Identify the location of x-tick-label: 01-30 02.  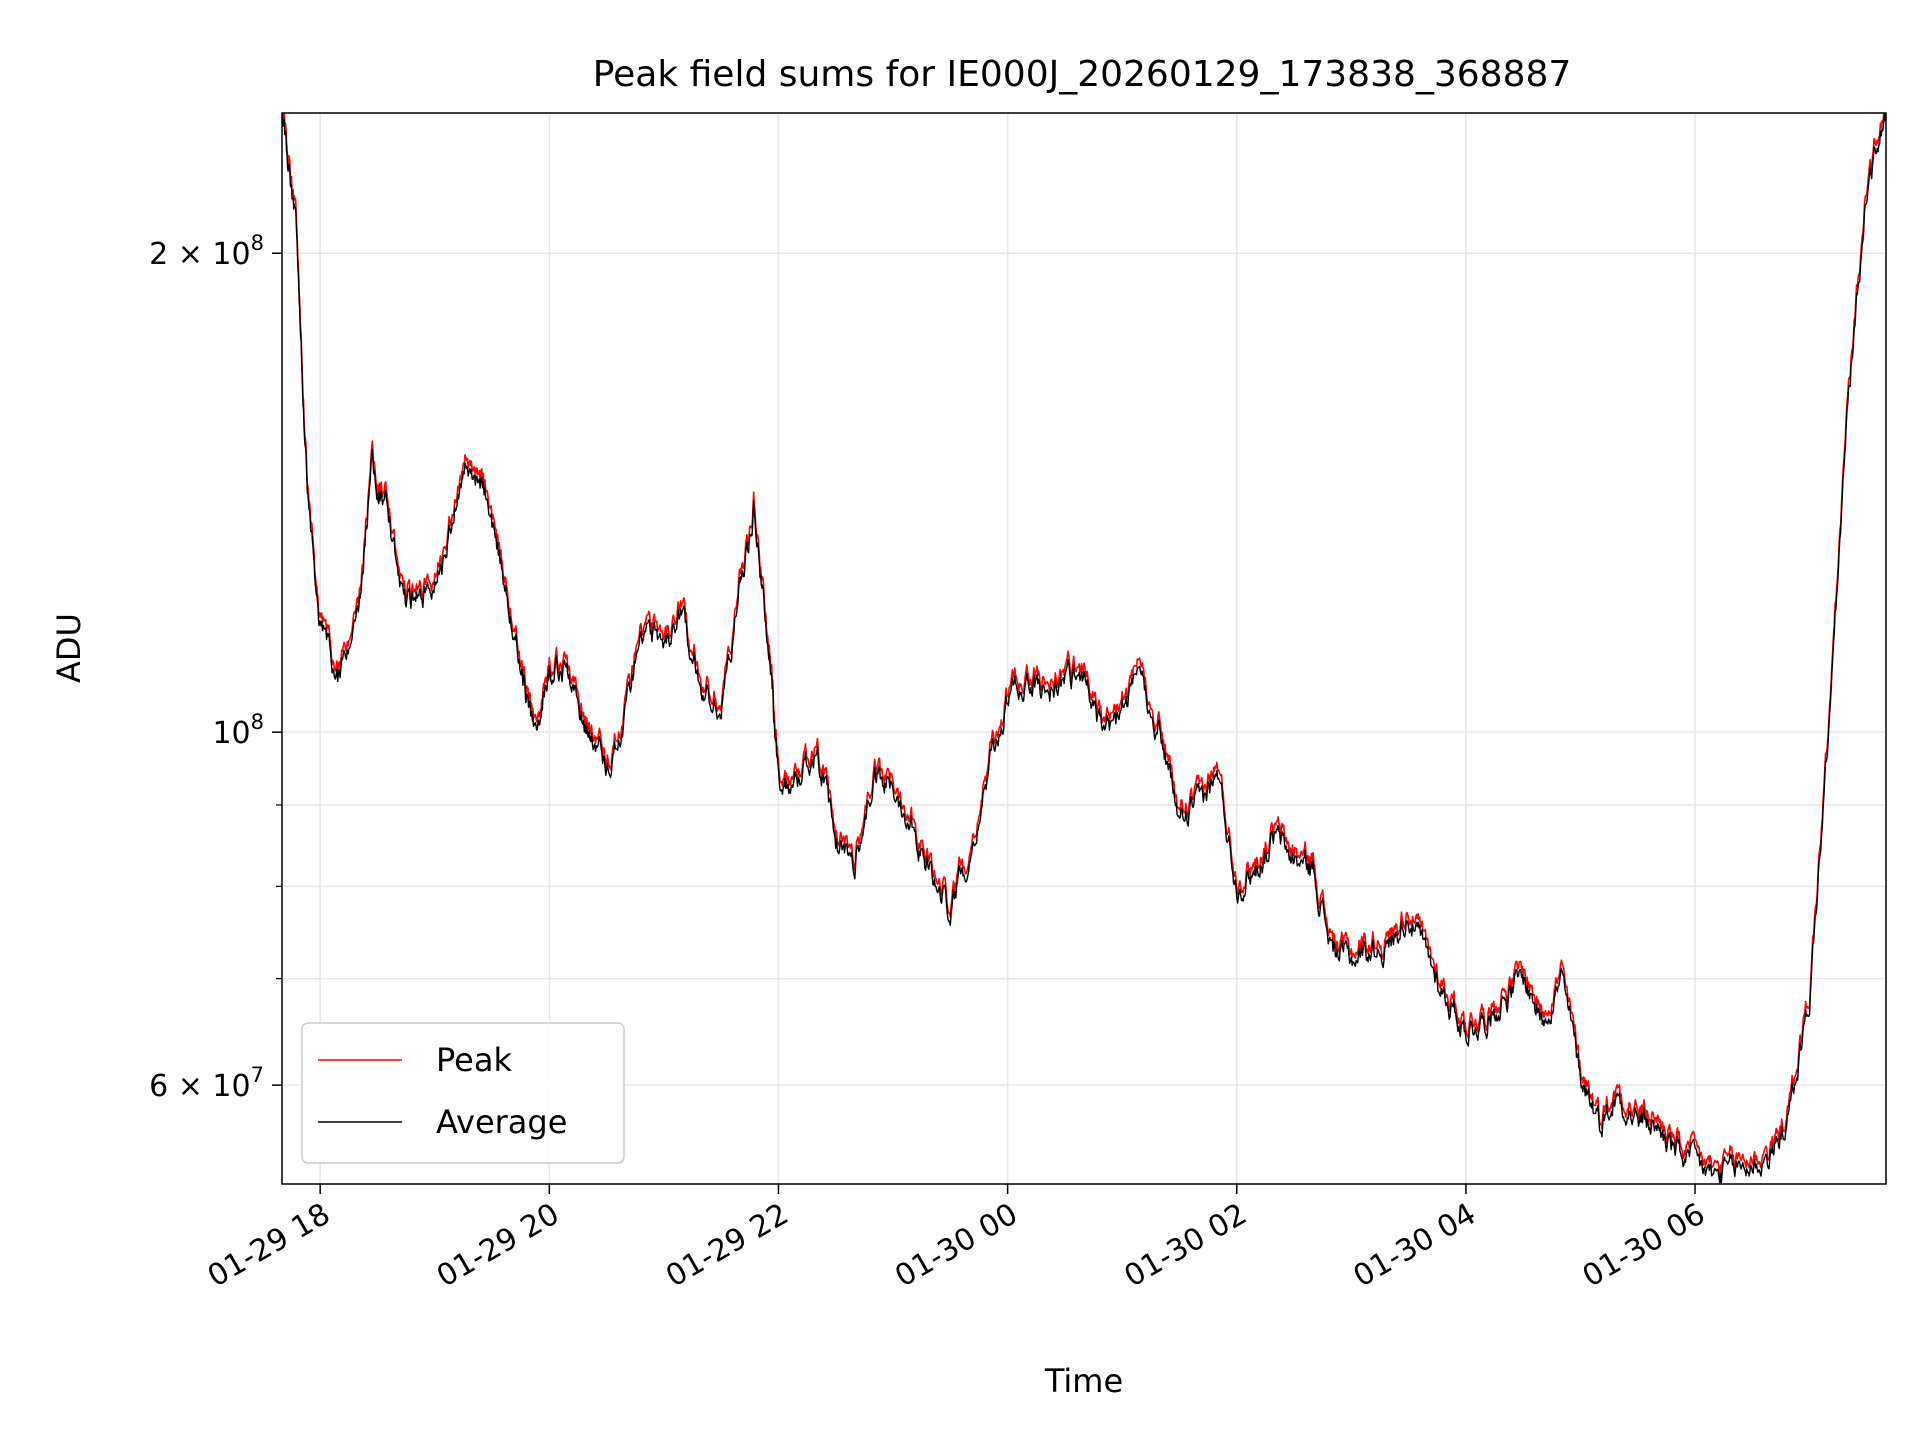
(1185, 1246).